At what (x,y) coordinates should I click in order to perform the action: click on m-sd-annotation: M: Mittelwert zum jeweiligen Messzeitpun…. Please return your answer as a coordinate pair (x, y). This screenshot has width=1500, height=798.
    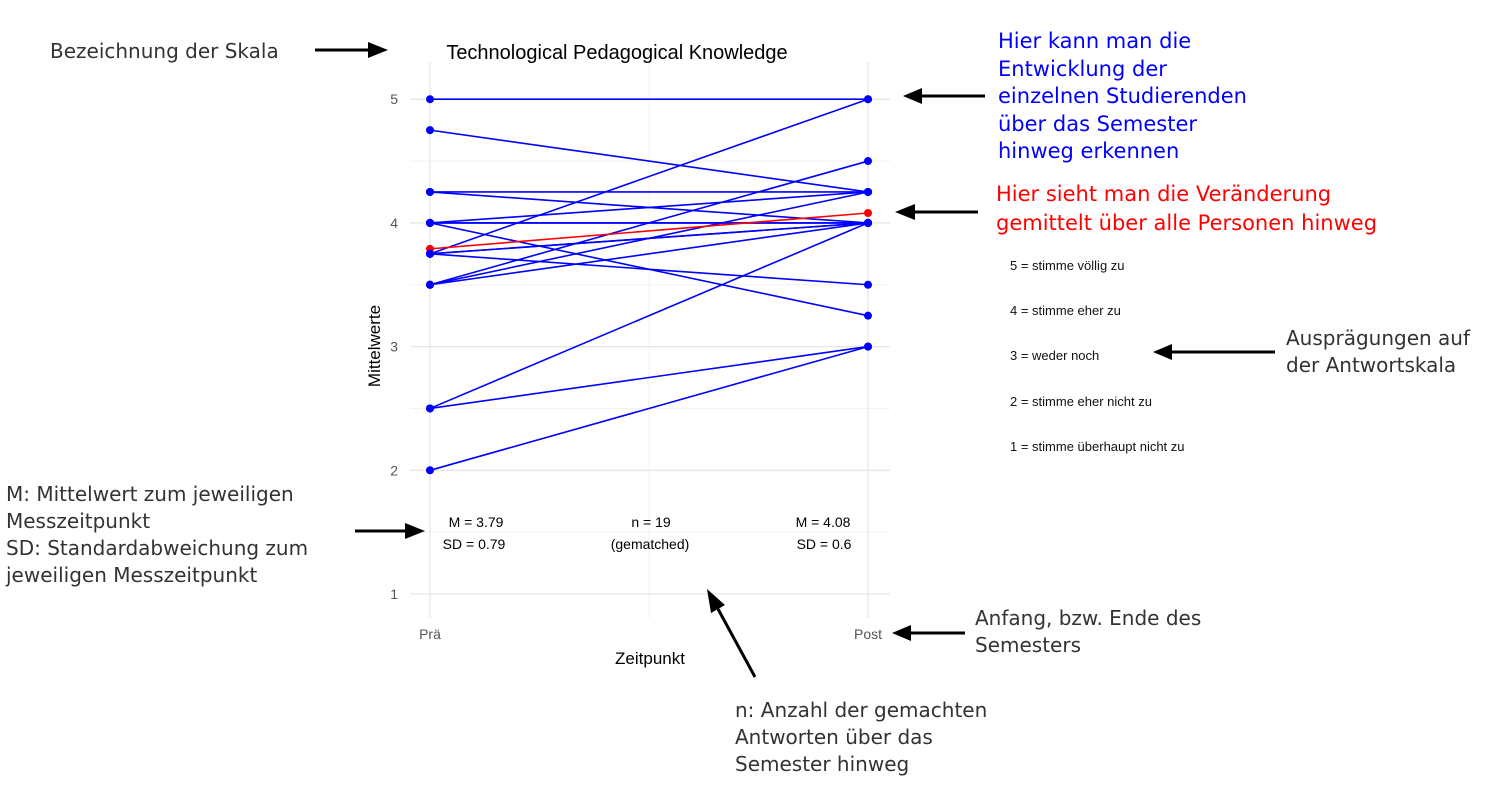
    Looking at the image, I should click on (157, 534).